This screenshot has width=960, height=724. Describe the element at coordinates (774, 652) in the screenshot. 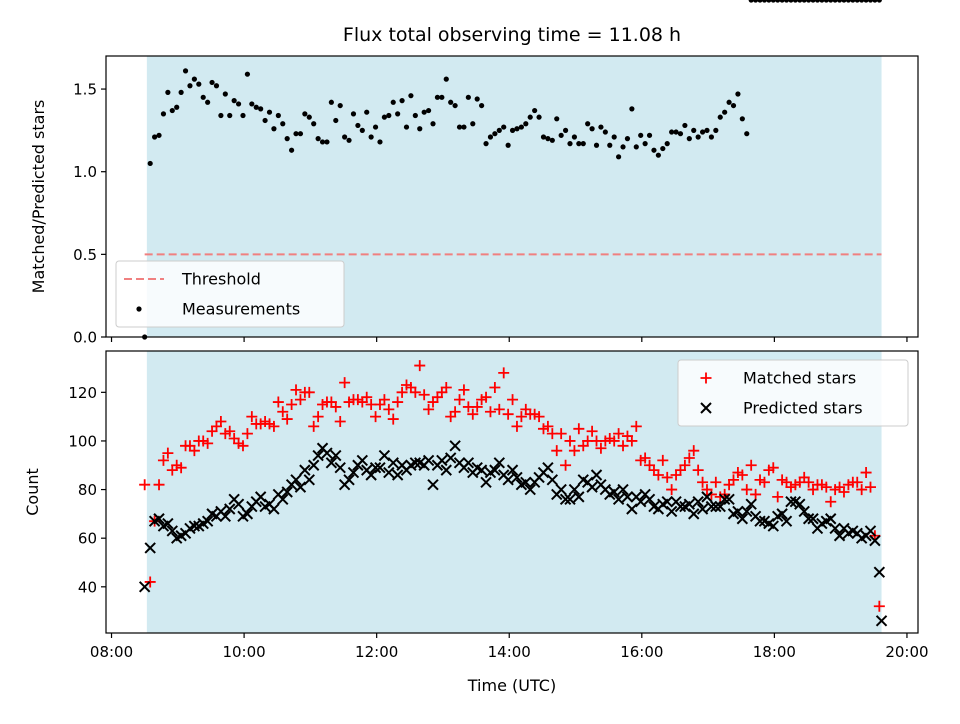

I see `x-tick-label: 18:00` at that location.